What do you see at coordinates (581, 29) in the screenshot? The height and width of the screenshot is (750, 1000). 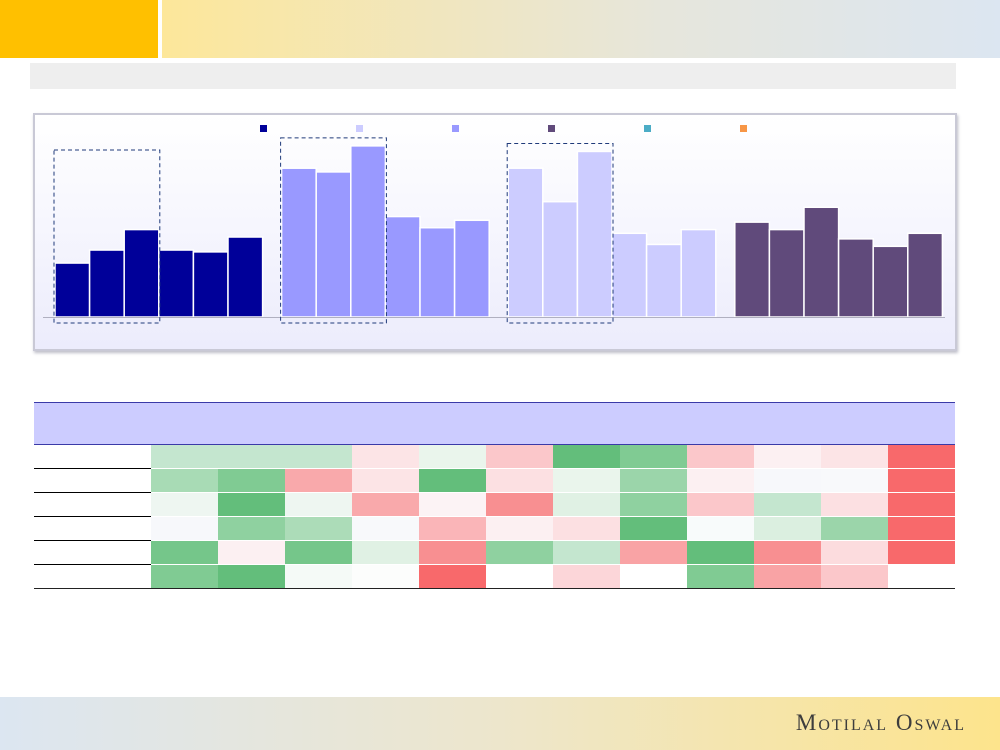 I see `header-band` at bounding box center [581, 29].